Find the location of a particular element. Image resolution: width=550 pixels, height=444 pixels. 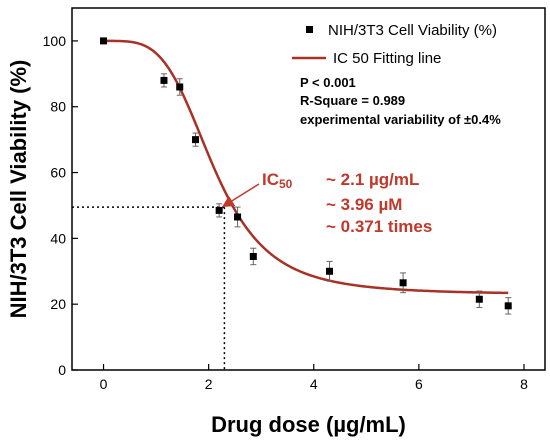

y-tick-label: 100 is located at coordinates (55, 41).